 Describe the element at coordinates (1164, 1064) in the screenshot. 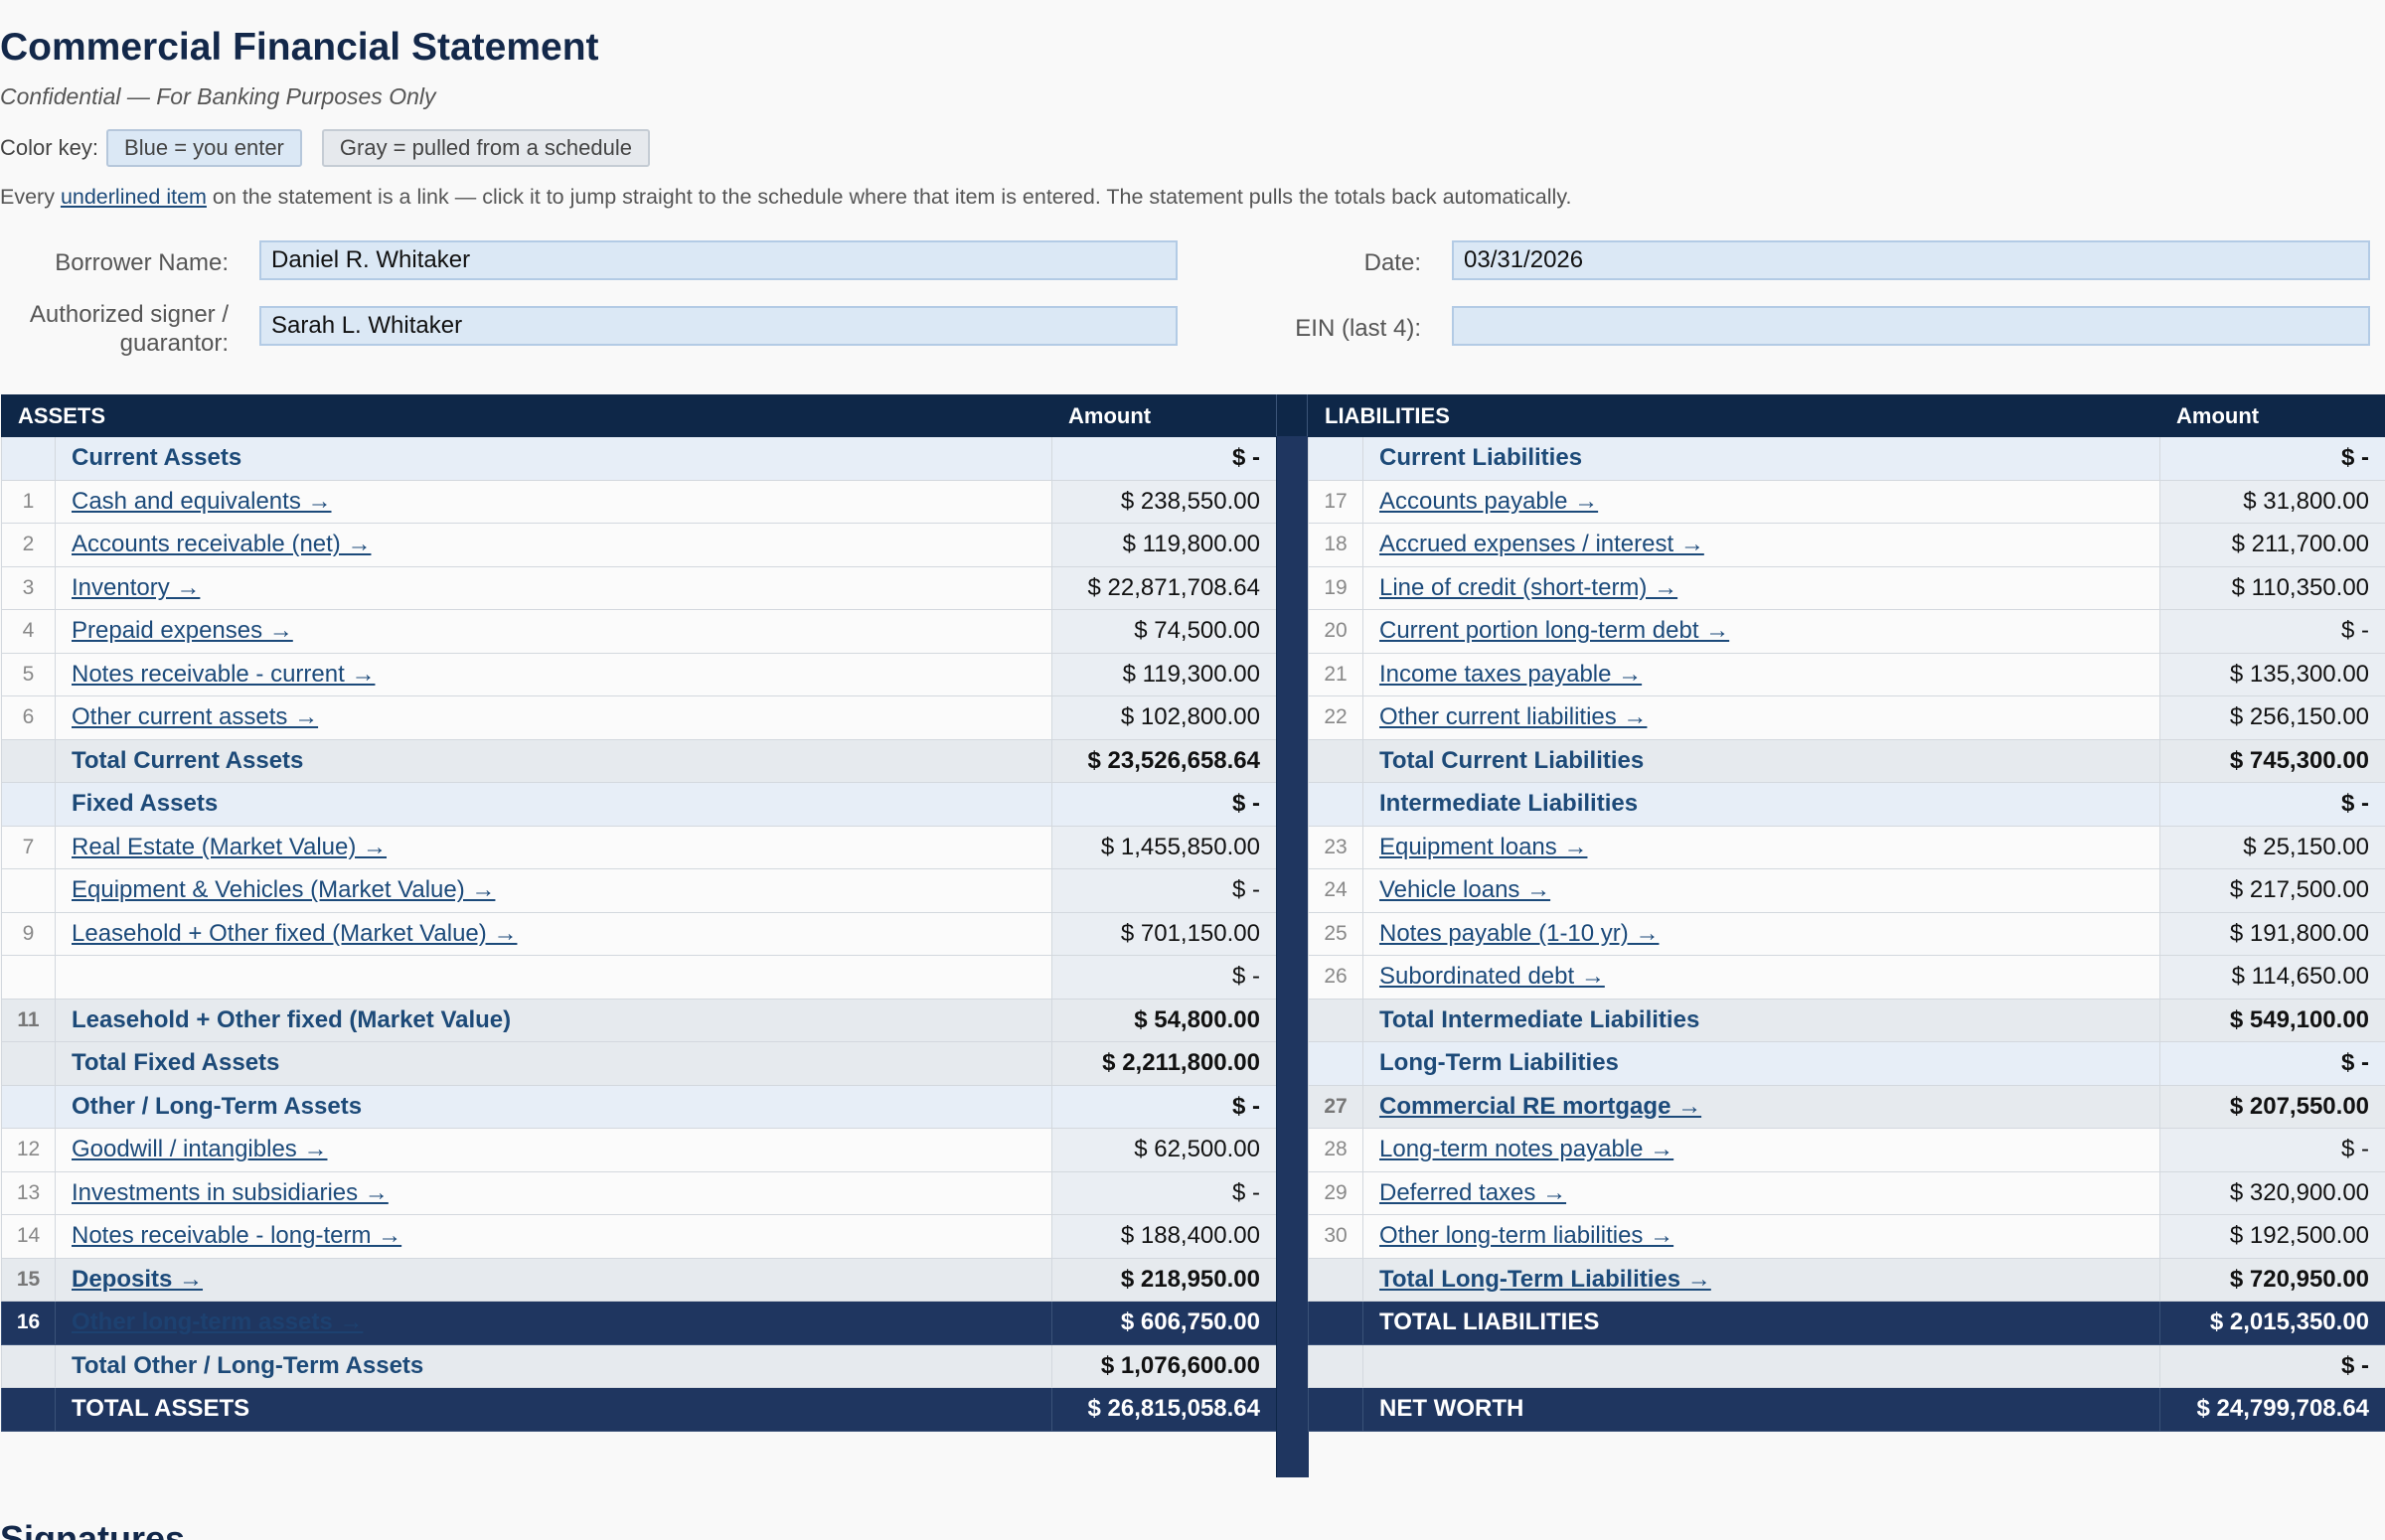

I see `asset-amount: $ 2,211,800.00` at that location.